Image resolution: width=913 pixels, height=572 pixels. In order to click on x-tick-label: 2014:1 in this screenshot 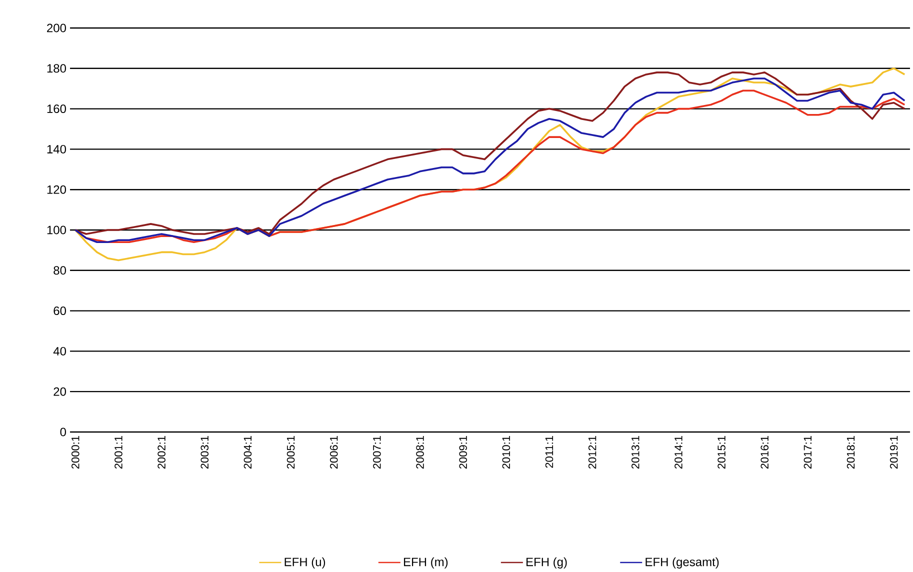, I will do `click(678, 452)`.